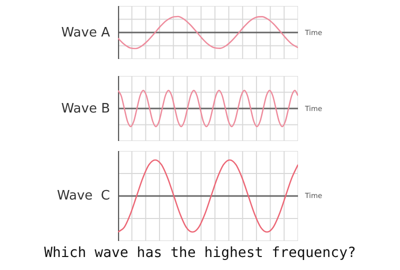  I want to click on text: Wave A, so click(85, 32).